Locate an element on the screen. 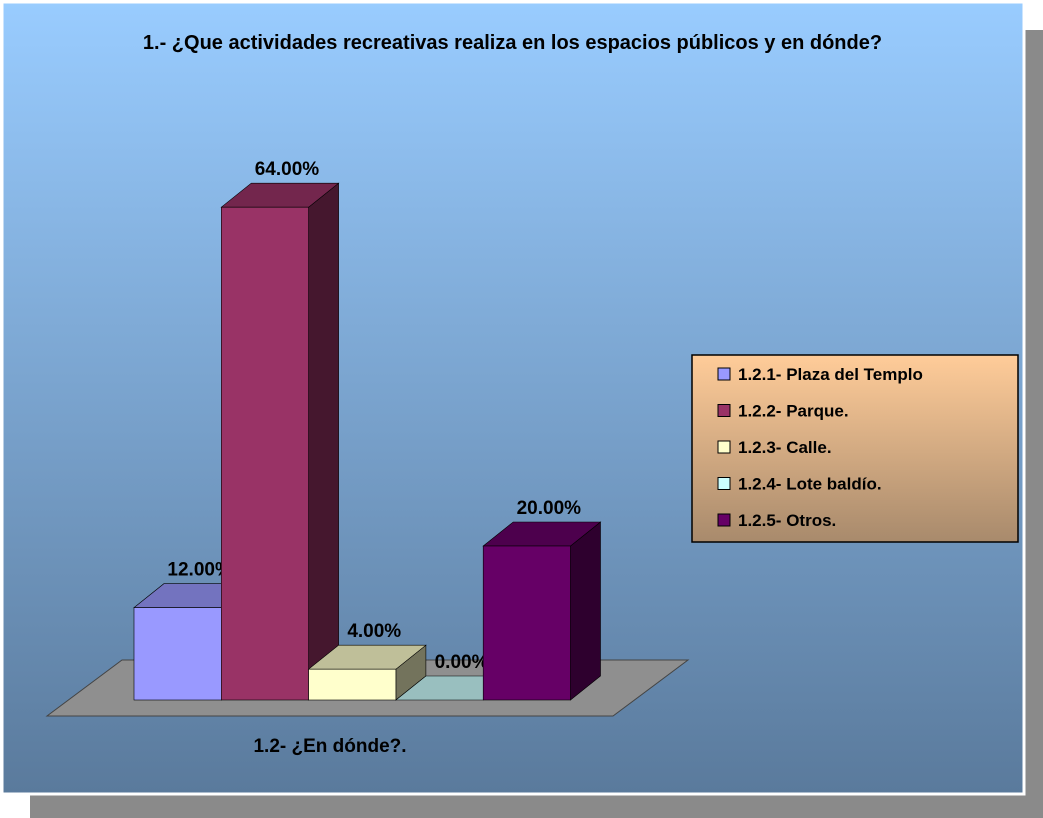 This screenshot has width=1043, height=818. legend-label: 1.2.4- Lote baldío. is located at coordinates (810, 484).